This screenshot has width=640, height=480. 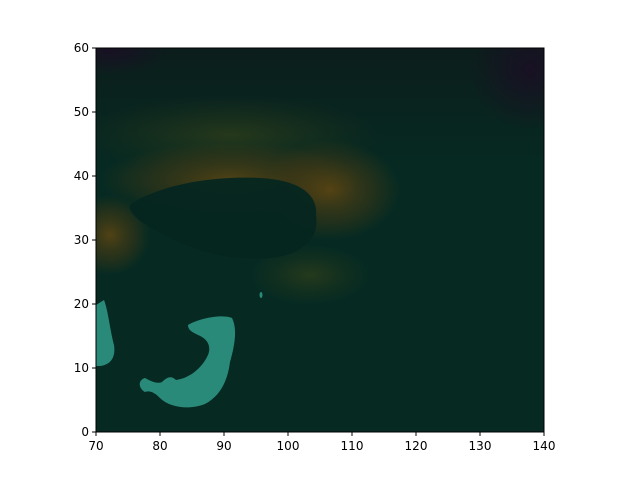 What do you see at coordinates (81, 176) in the screenshot?
I see `y-tick-label: 40` at bounding box center [81, 176].